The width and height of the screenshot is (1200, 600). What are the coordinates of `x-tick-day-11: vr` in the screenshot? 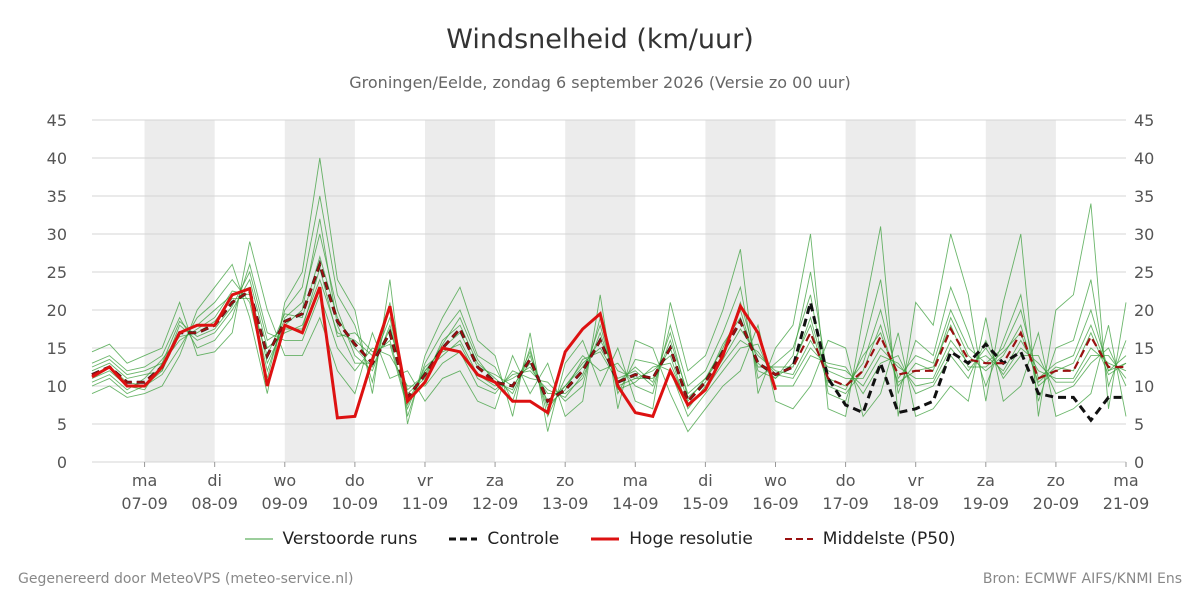 It's located at (916, 480).